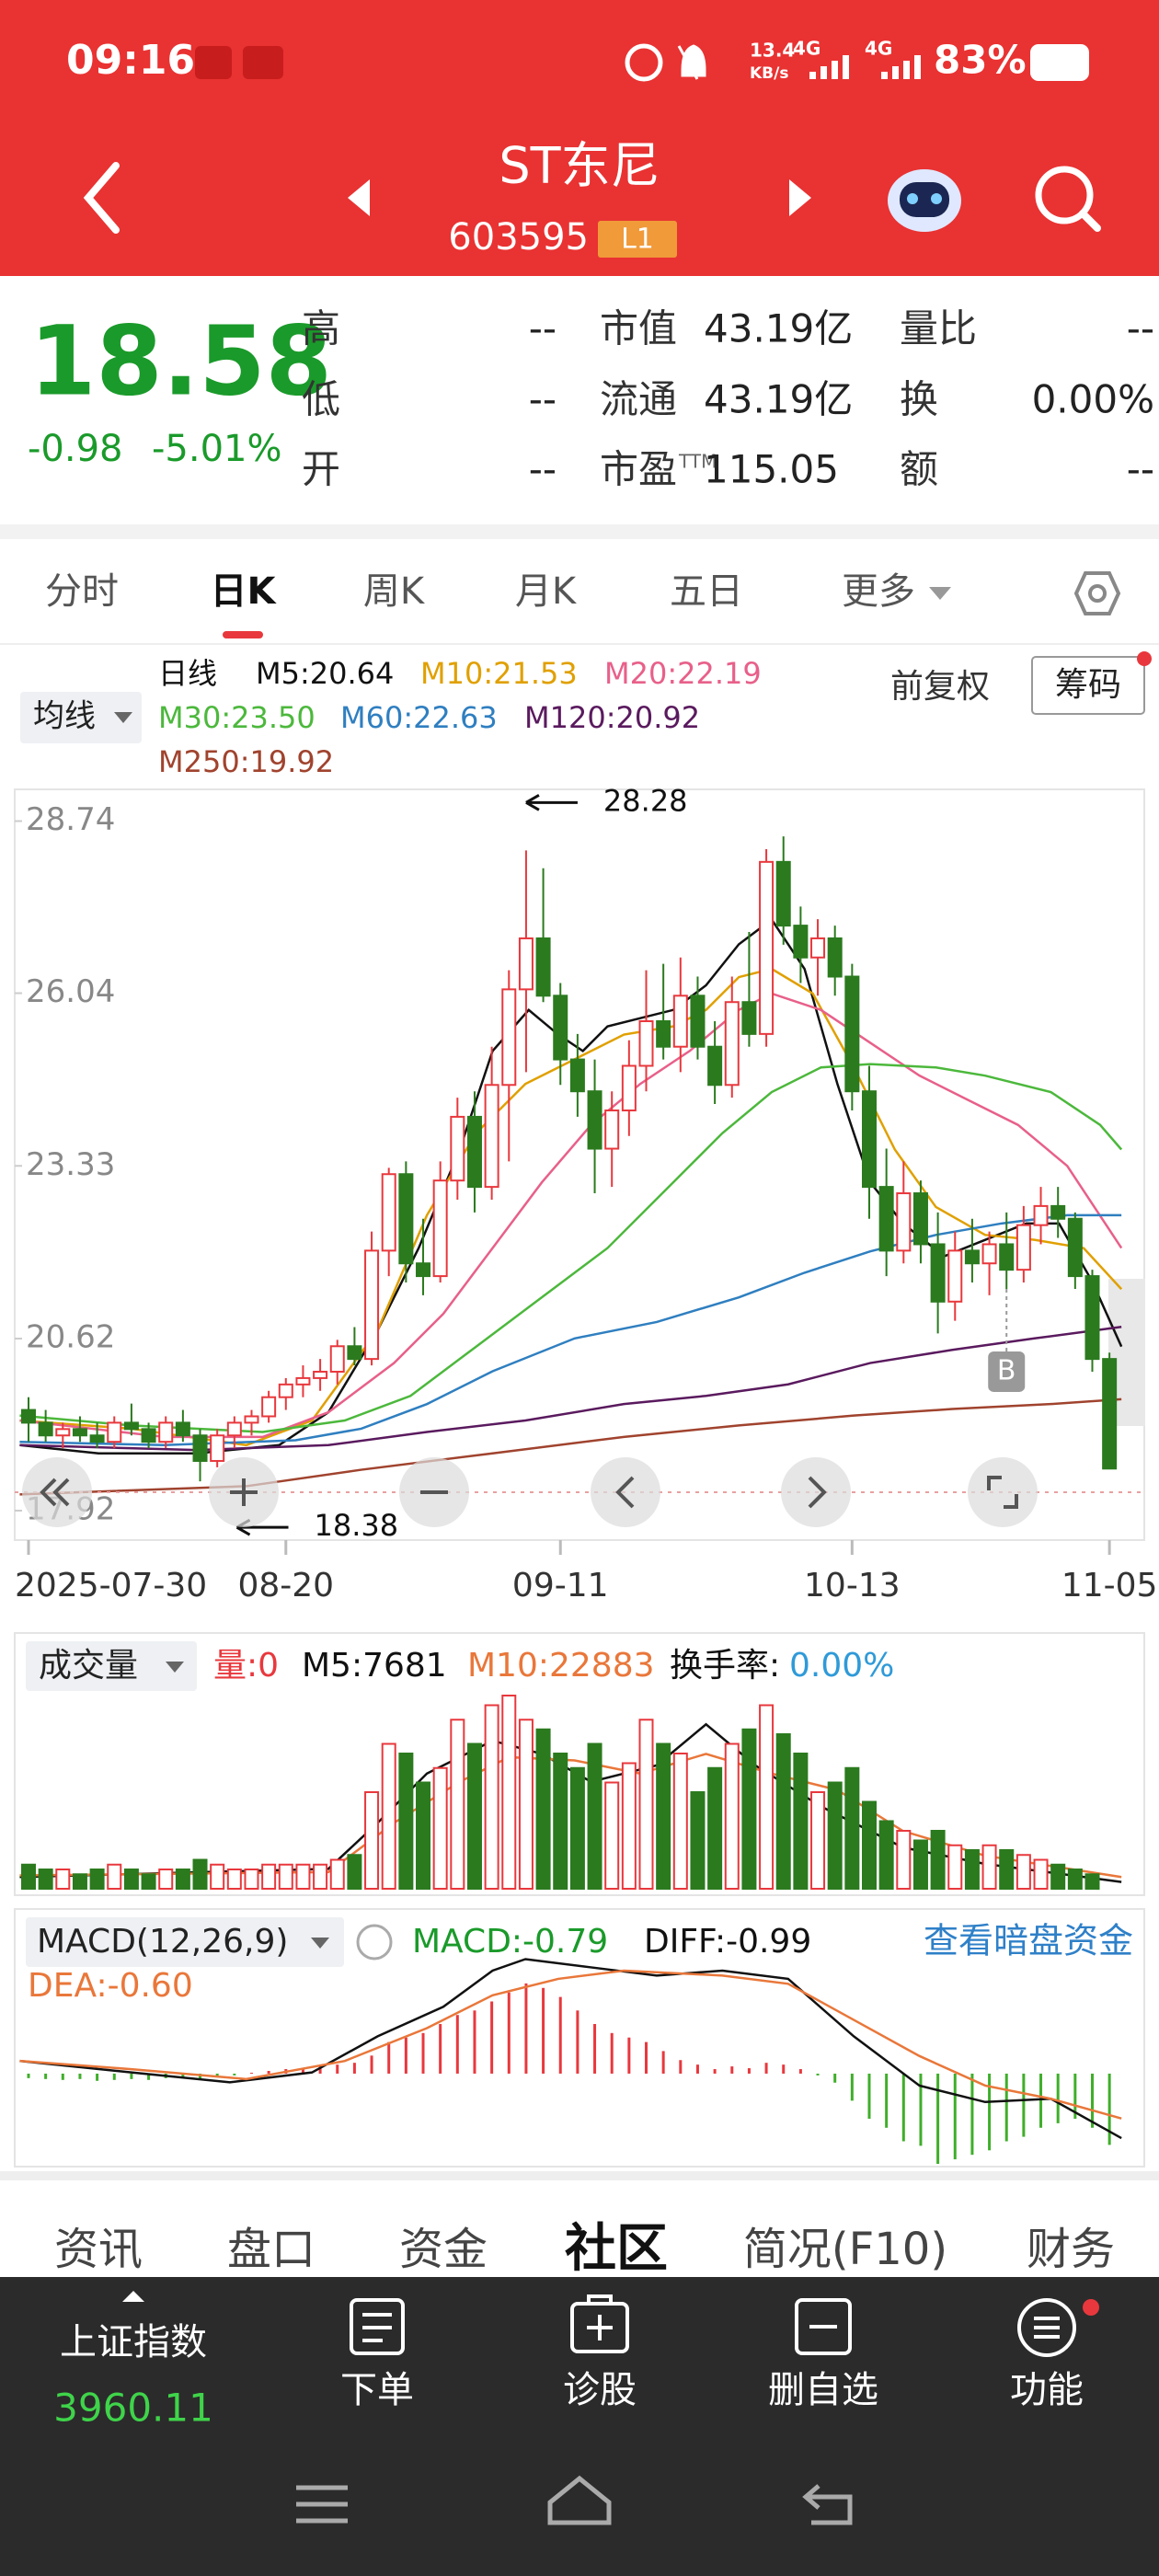 Image resolution: width=1159 pixels, height=2576 pixels. Describe the element at coordinates (133, 2342) in the screenshot. I see `index-name: 上证指数` at that location.